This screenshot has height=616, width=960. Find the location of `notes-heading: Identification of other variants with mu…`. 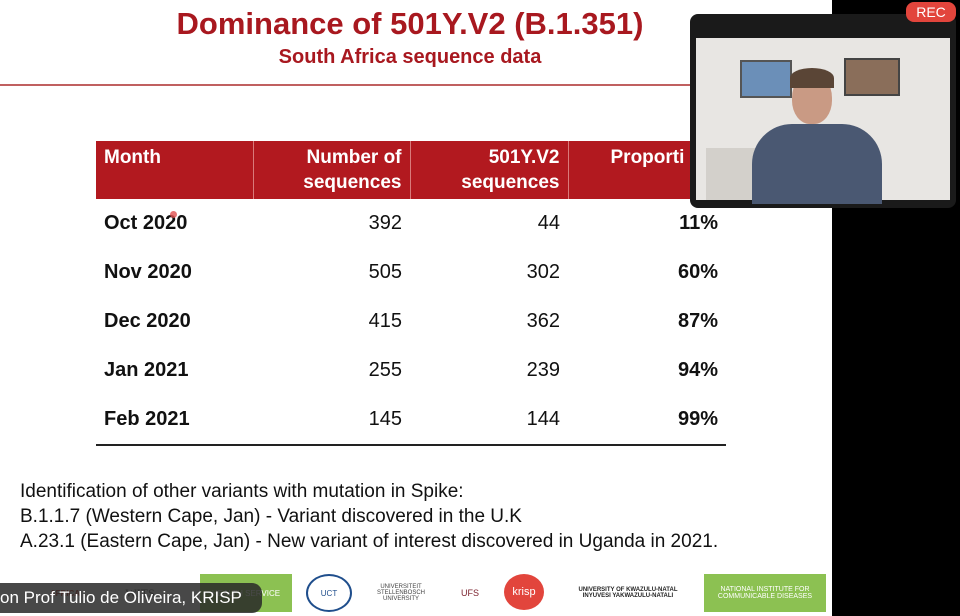

notes-heading: Identification of other variants with mu… is located at coordinates (242, 491).